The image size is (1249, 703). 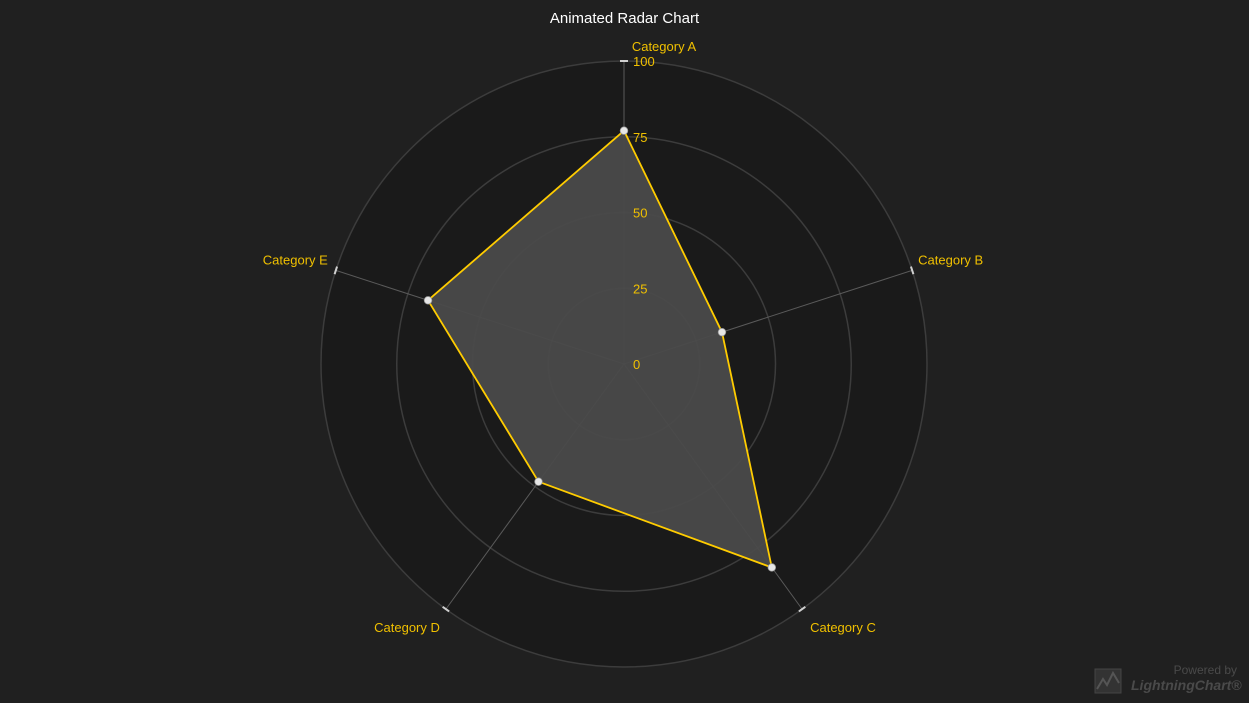 What do you see at coordinates (624, 18) in the screenshot?
I see `chart-title: Animated Radar Chart` at bounding box center [624, 18].